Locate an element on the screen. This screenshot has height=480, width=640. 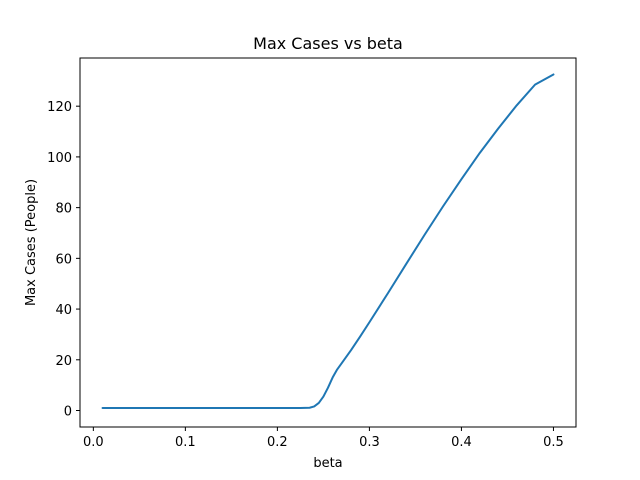
x-tick-label: 0.4 is located at coordinates (461, 442).